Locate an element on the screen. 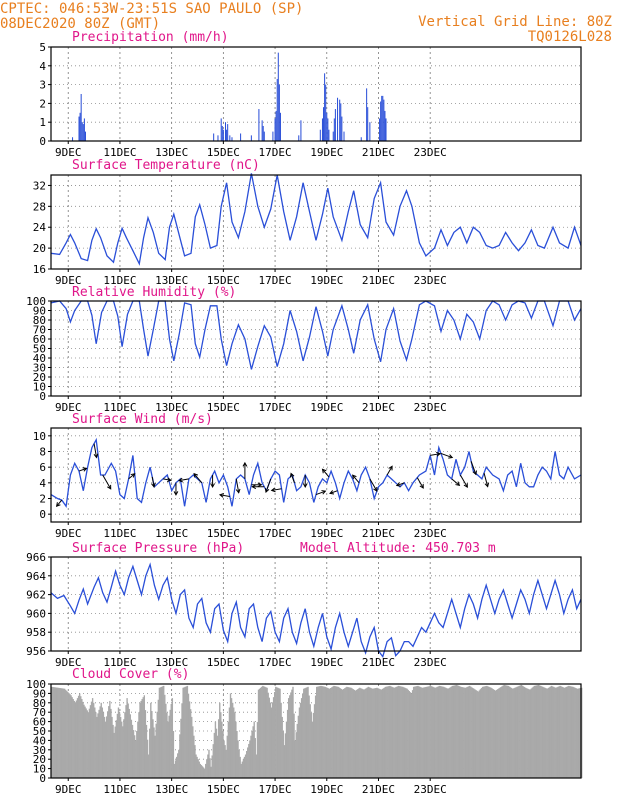 The image size is (618, 800). y-tick-label-pressure: 956 is located at coordinates (36, 651).